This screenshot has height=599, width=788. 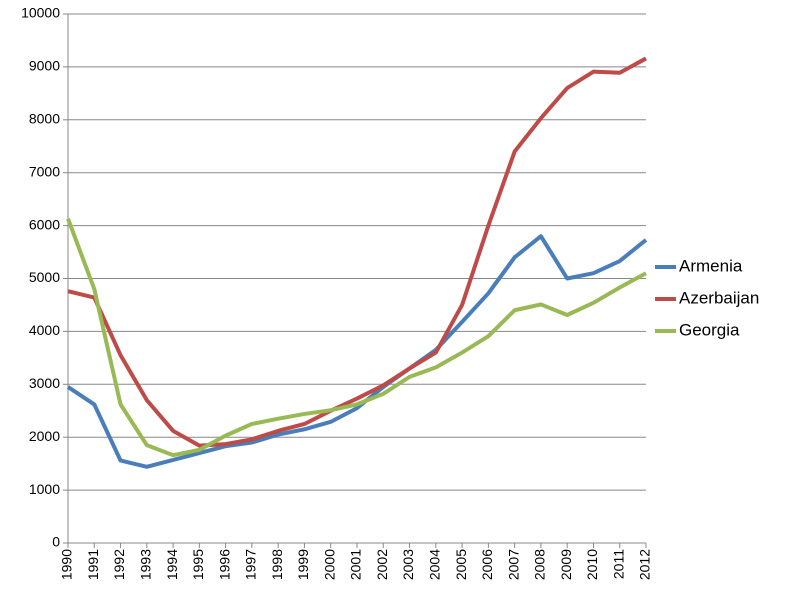 What do you see at coordinates (251, 564) in the screenshot?
I see `x-tick-label: 1997` at bounding box center [251, 564].